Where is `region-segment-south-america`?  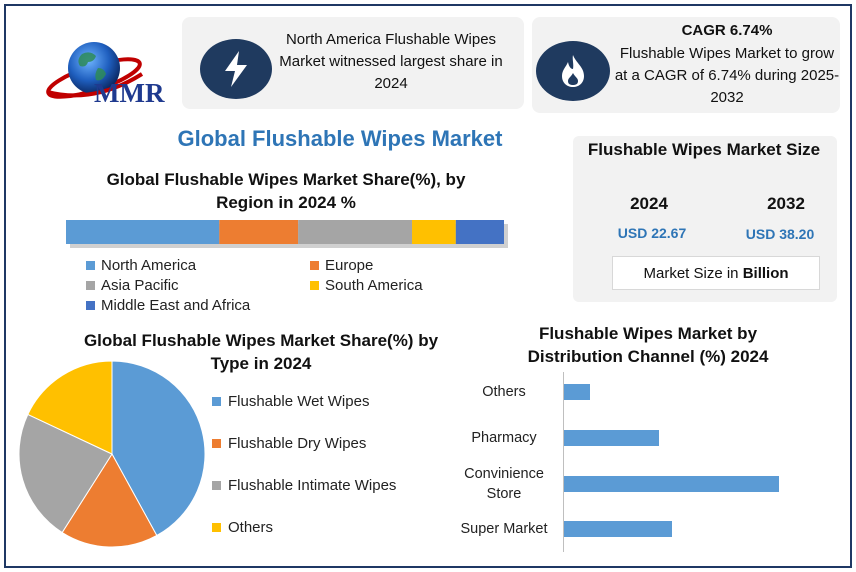
region-segment-south-america is located at coordinates (434, 232).